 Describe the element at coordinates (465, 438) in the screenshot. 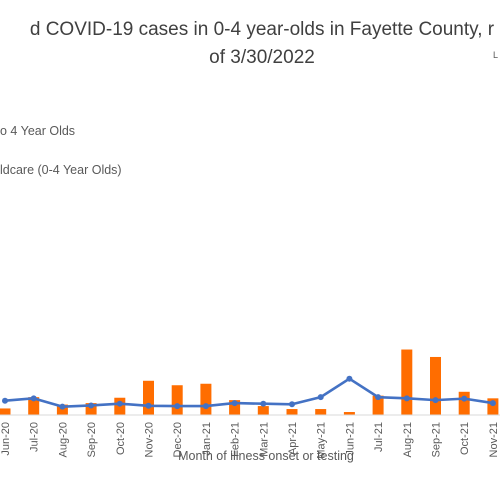

I see `x-tick-Oct-21: Oct-21` at that location.